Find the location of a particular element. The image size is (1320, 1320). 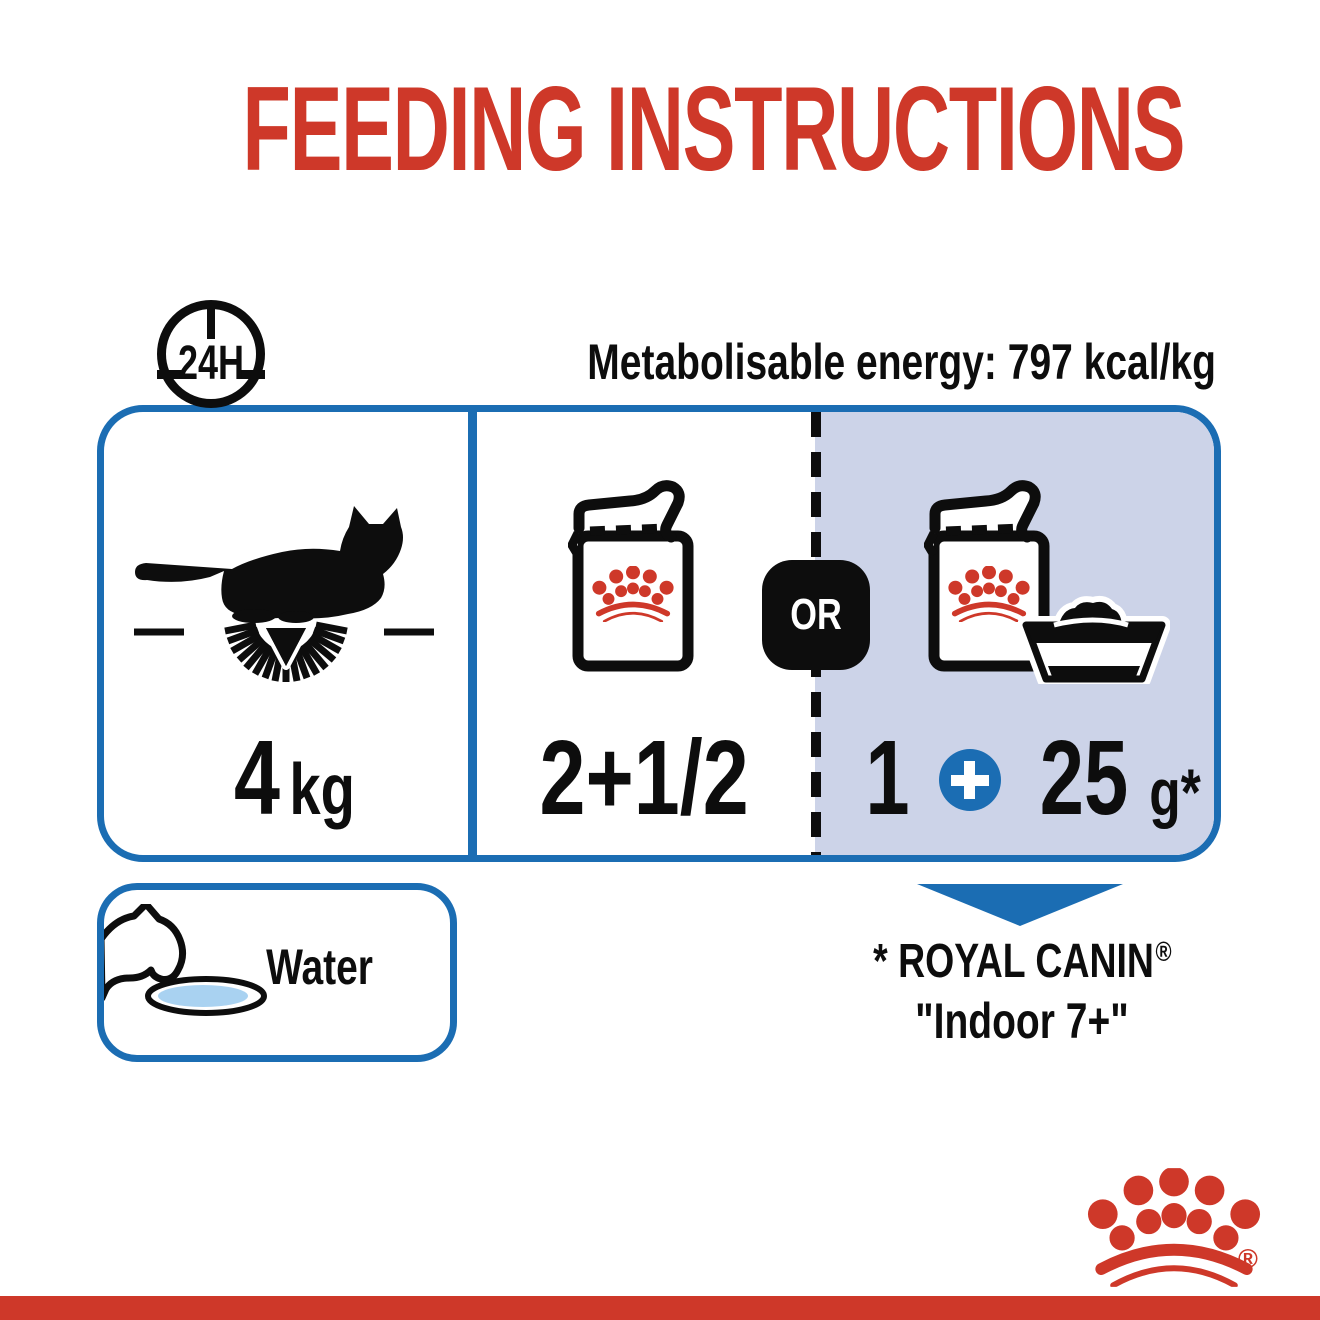

footnote-product: "Indoor 7+" is located at coordinates (1022, 1021).